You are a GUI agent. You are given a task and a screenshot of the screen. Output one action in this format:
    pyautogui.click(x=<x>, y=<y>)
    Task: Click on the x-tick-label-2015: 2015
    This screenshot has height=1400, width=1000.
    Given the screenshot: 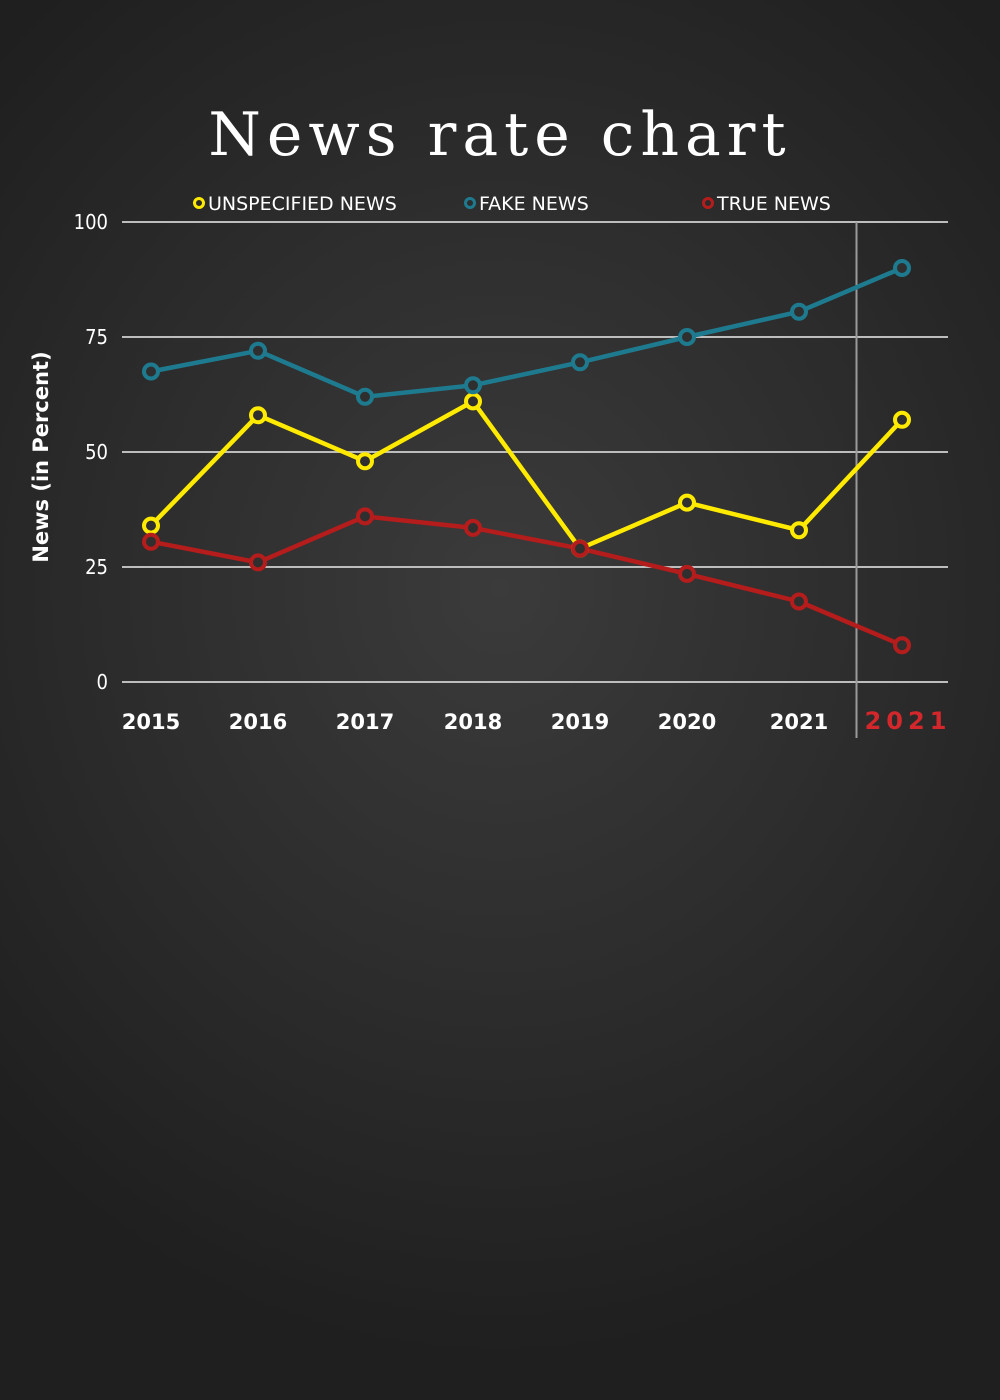 What is the action you would take?
    pyautogui.click(x=151, y=722)
    